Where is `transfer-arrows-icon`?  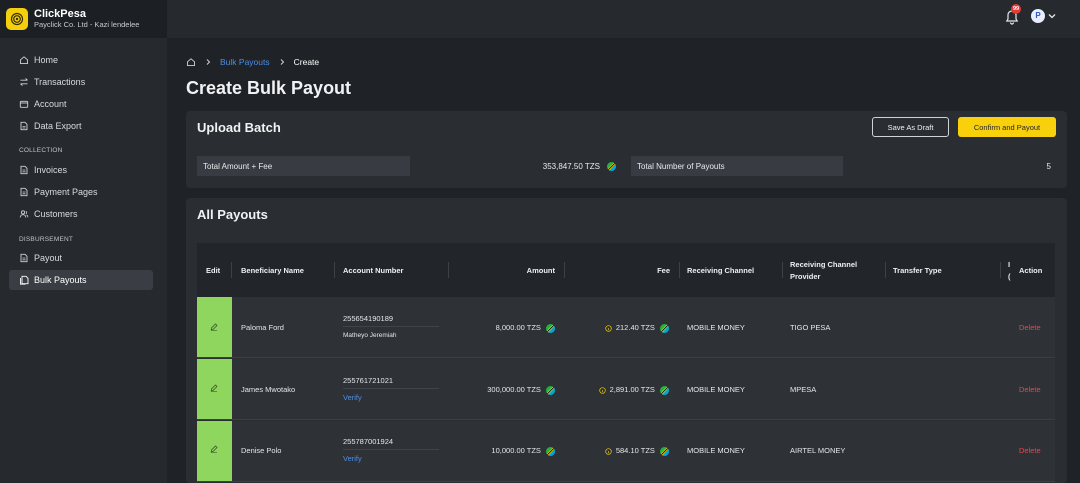 transfer-arrows-icon is located at coordinates (24, 82).